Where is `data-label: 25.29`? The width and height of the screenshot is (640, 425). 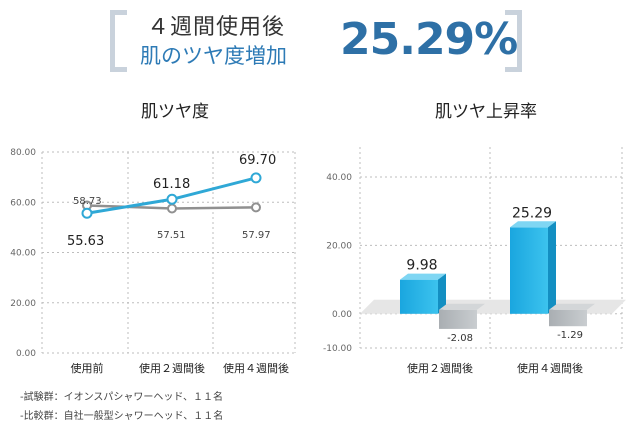 data-label: 25.29 is located at coordinates (532, 213).